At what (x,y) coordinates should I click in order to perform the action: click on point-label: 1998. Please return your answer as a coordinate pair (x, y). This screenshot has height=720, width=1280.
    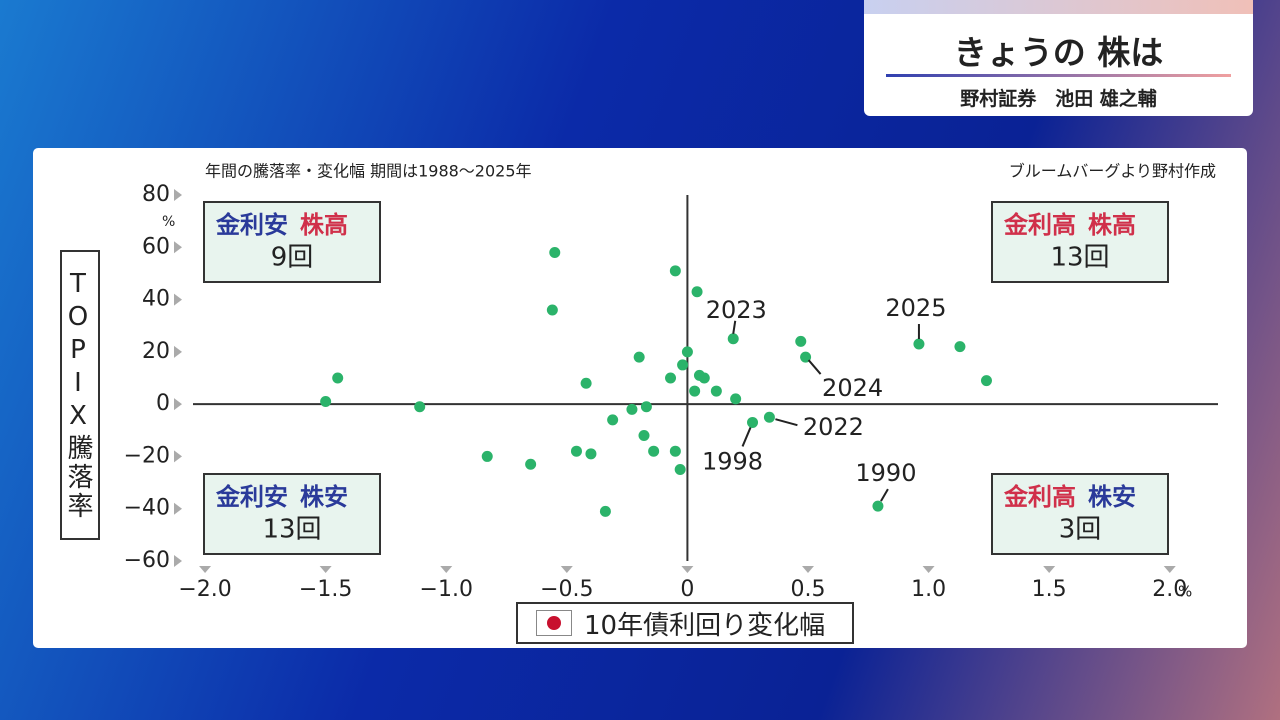
    Looking at the image, I should click on (732, 461).